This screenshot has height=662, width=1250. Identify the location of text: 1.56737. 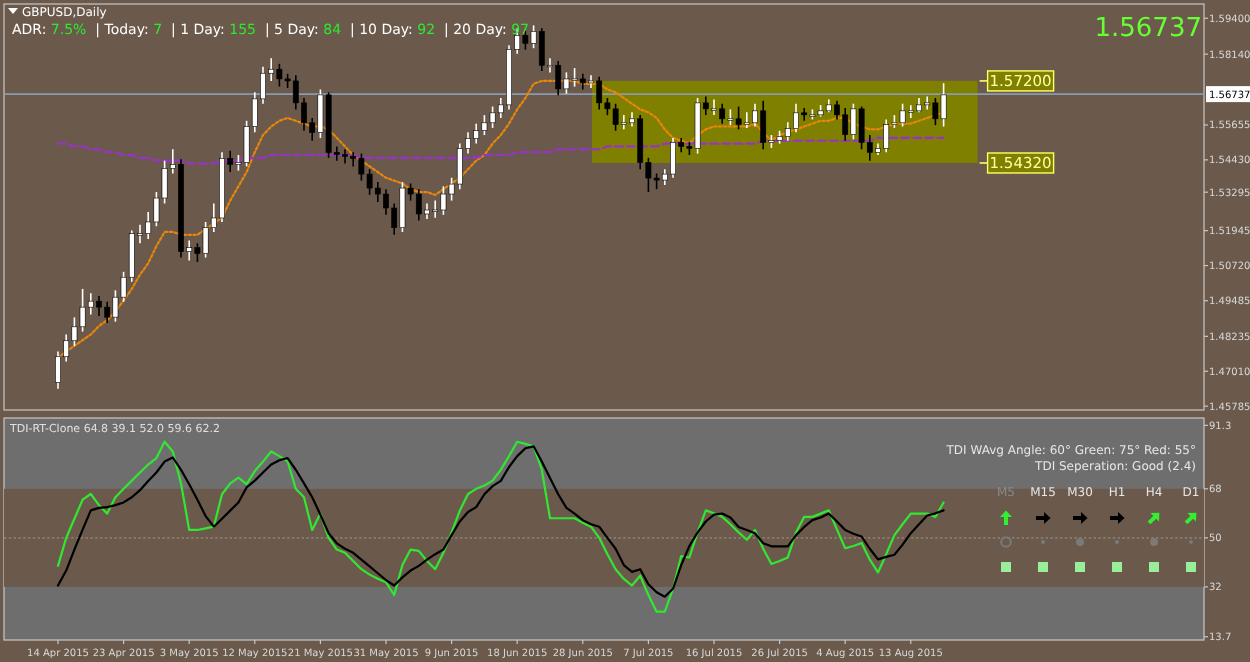
(1148, 29).